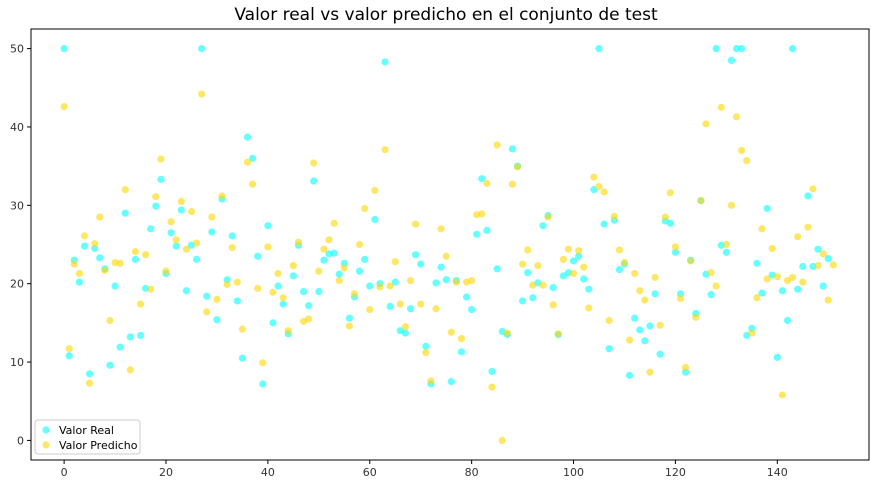  What do you see at coordinates (87, 437) in the screenshot?
I see `legend: Valor Real Valor Predicho` at bounding box center [87, 437].